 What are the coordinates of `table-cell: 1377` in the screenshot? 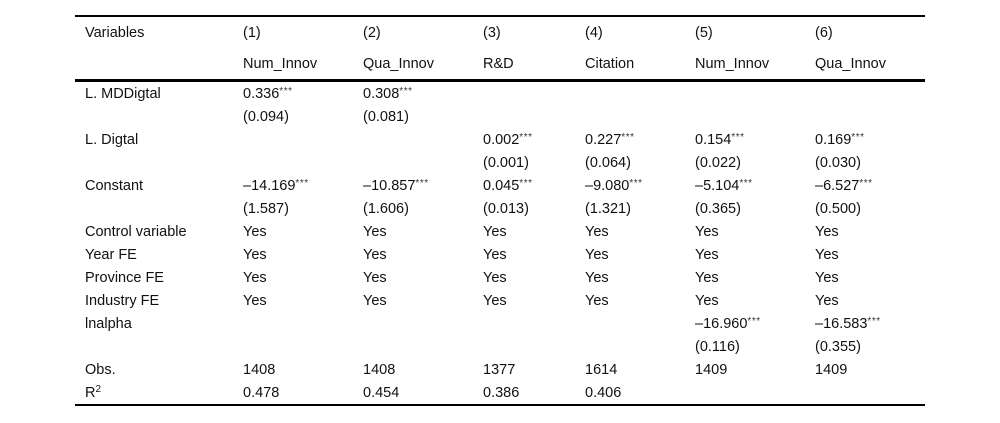 It's located at (499, 369).